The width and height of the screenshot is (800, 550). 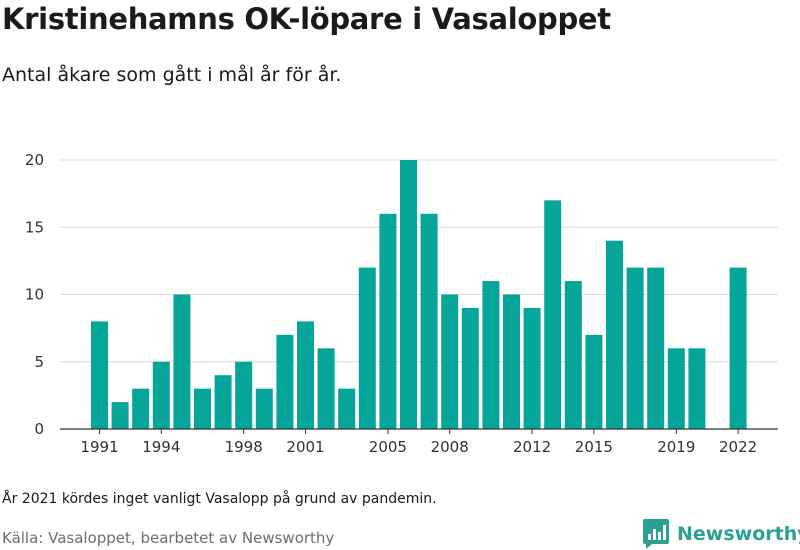 I want to click on bar-1992, so click(x=120, y=415).